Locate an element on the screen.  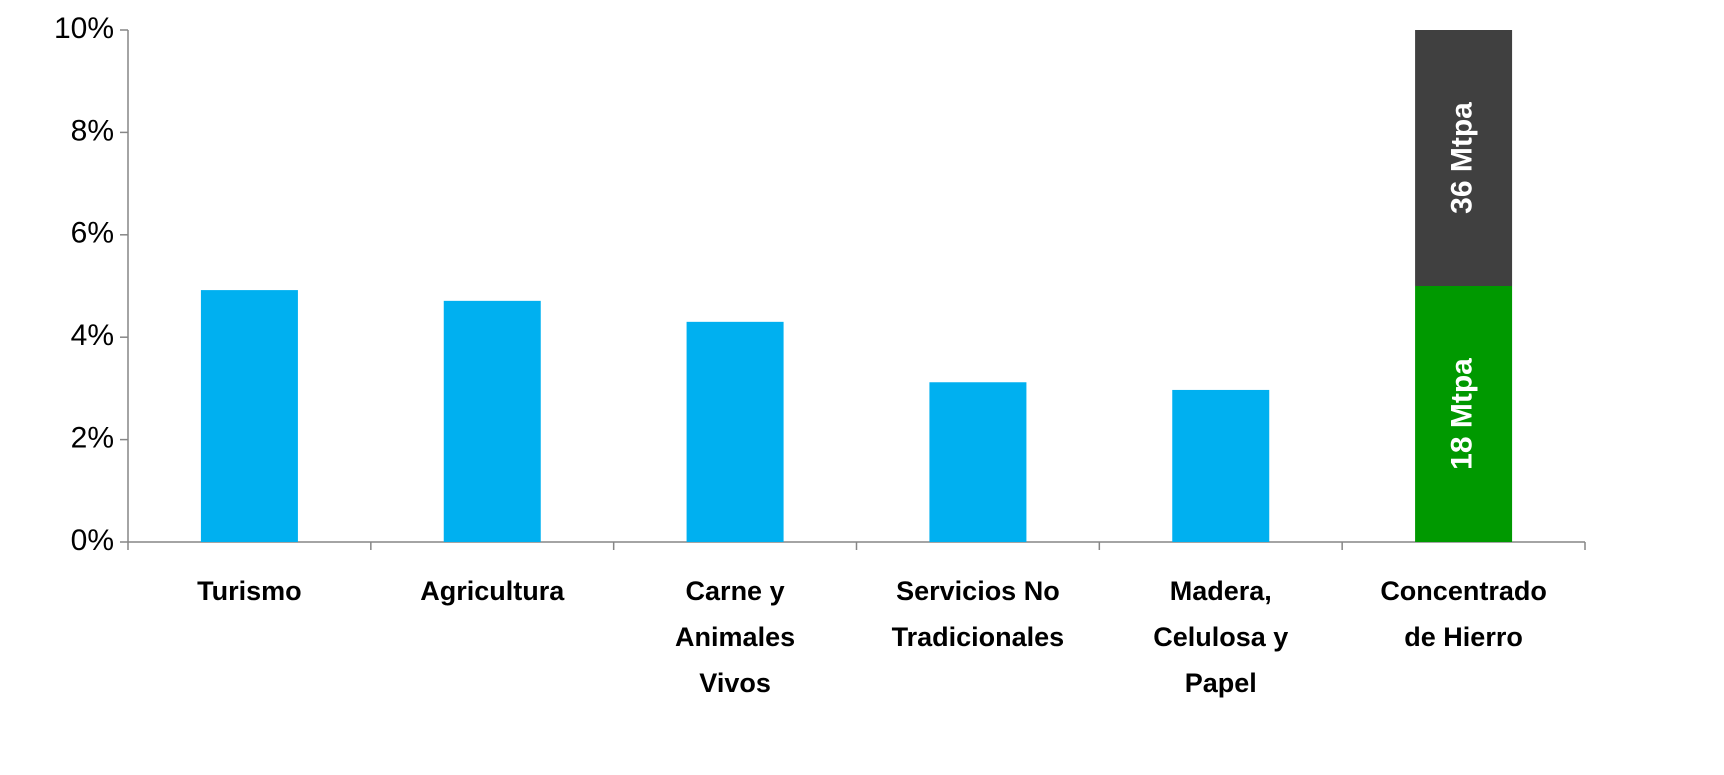
y-tick-label: 10% is located at coordinates (84, 28).